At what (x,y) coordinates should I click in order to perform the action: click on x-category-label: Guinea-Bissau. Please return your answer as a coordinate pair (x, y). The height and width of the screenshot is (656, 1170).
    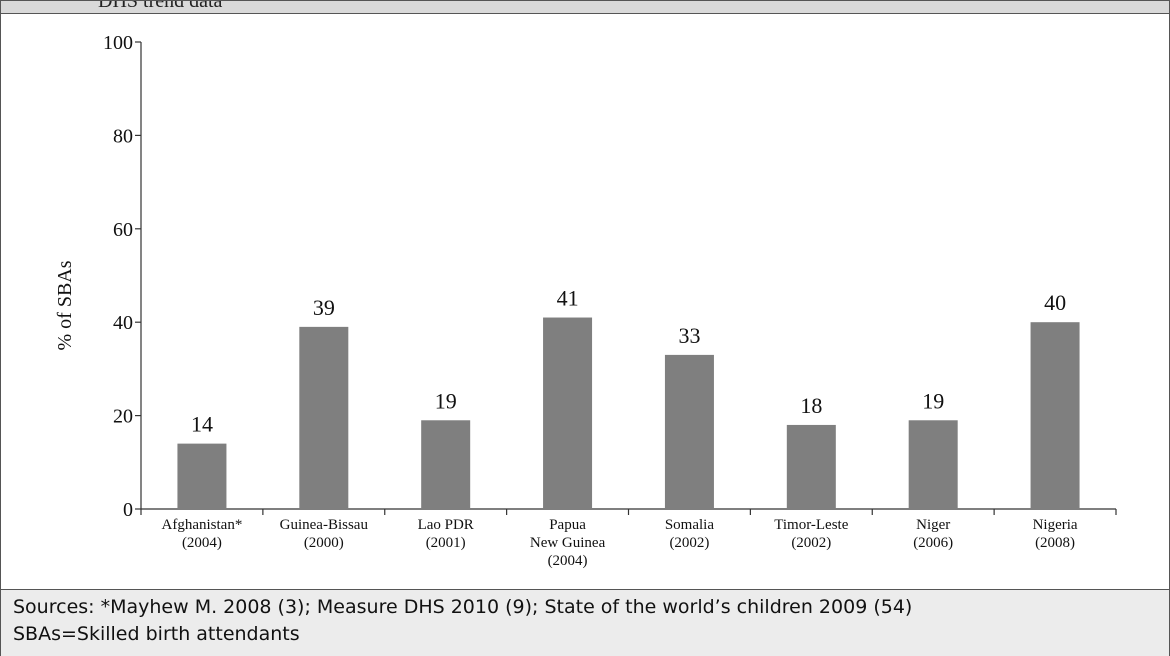
    Looking at the image, I should click on (324, 525).